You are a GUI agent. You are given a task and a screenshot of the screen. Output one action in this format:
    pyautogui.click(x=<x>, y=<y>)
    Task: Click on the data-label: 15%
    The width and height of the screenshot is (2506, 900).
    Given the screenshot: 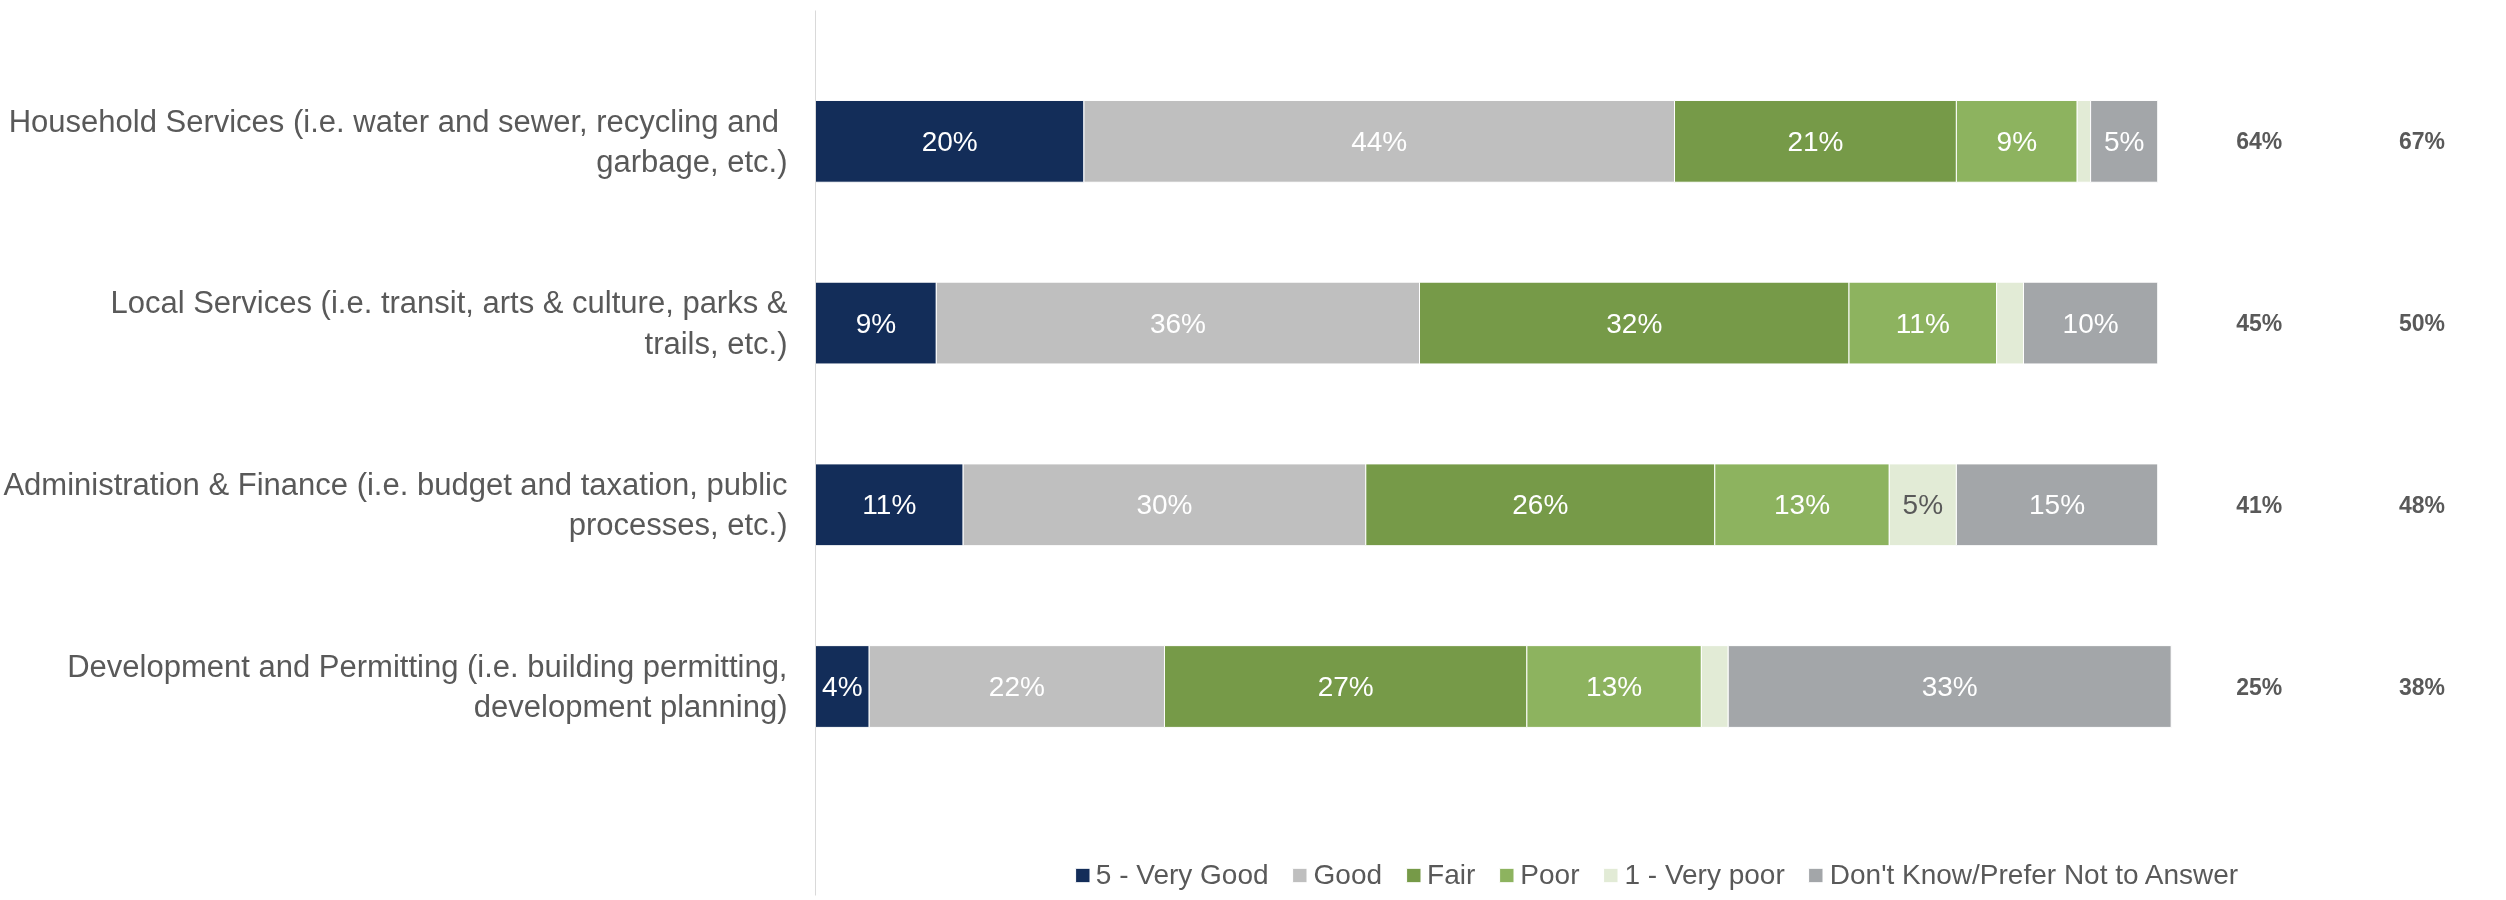 What is the action you would take?
    pyautogui.click(x=2057, y=505)
    